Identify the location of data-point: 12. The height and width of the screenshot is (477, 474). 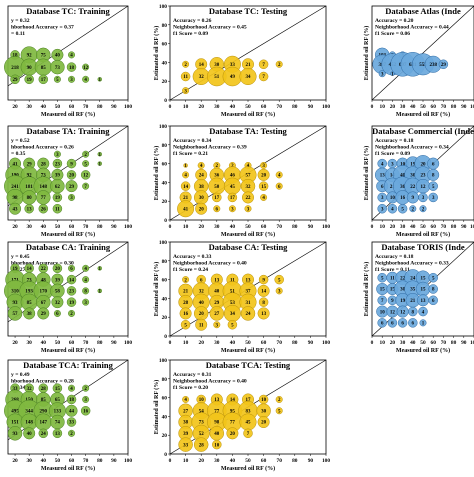
(392, 311).